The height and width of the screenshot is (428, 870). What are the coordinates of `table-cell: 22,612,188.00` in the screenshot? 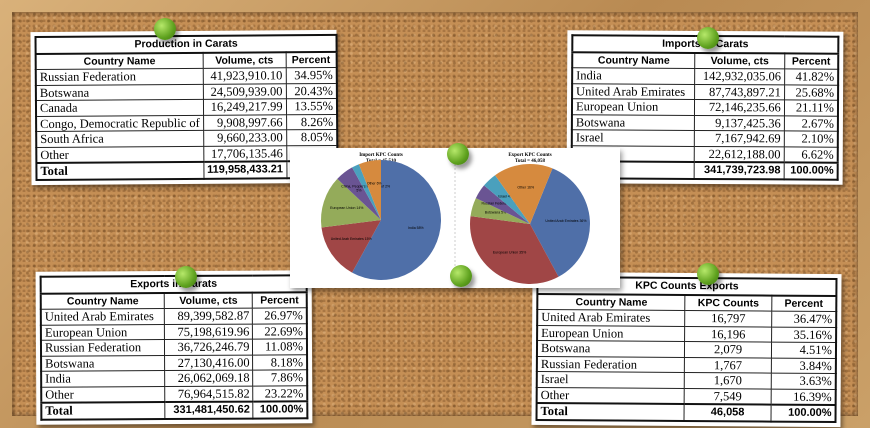 It's located at (739, 154).